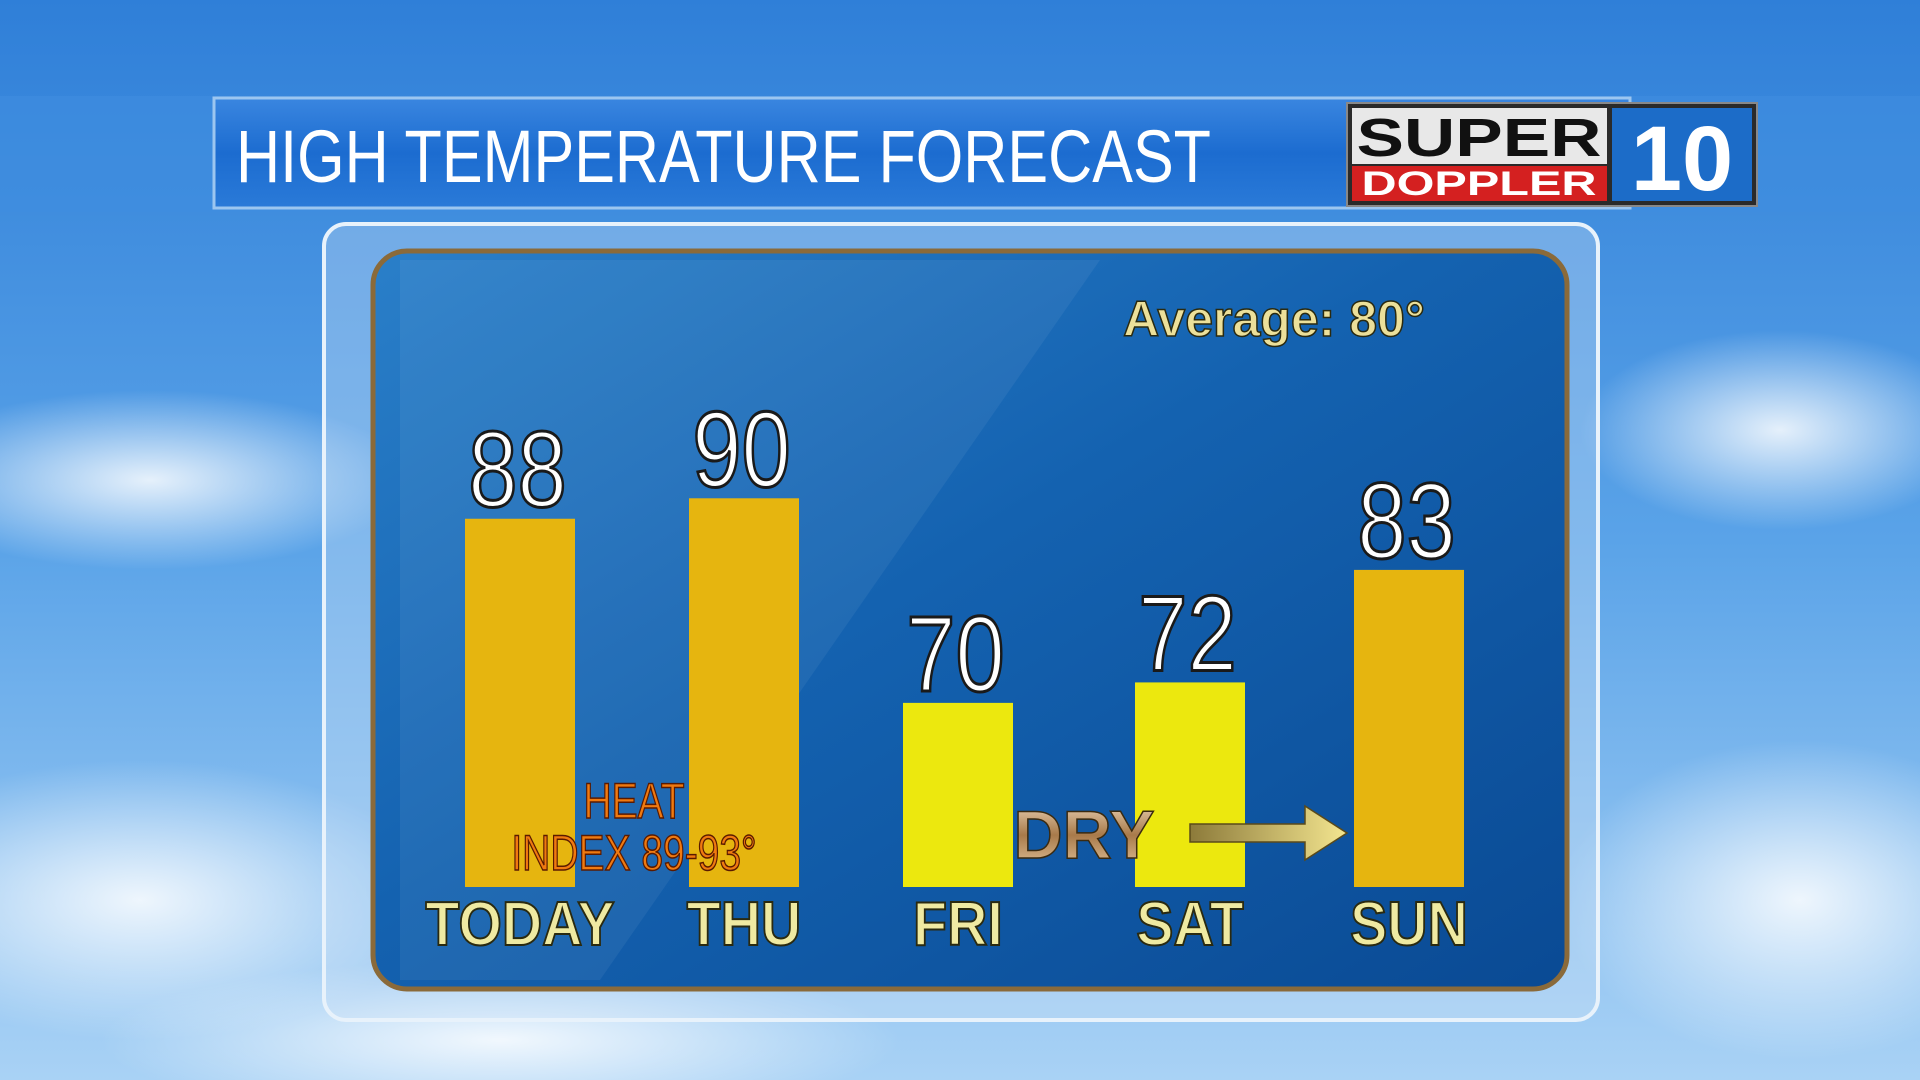  Describe the element at coordinates (1187, 633) in the screenshot. I see `value-label: 72` at that location.